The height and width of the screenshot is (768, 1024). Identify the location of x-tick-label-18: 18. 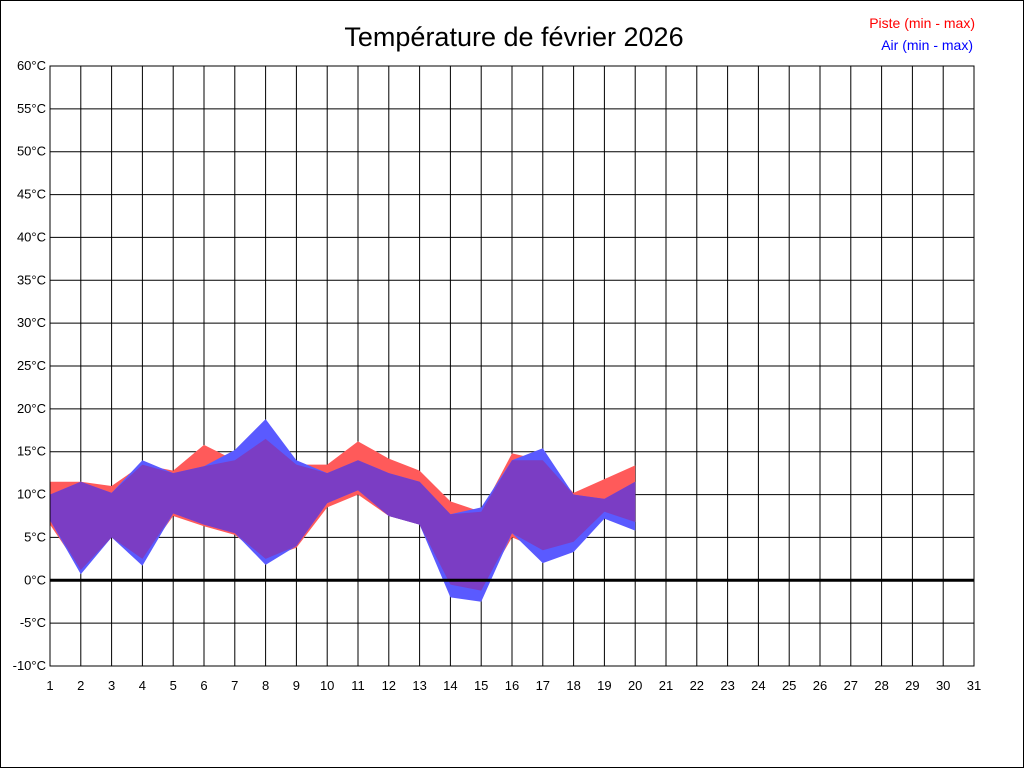
(573, 685).